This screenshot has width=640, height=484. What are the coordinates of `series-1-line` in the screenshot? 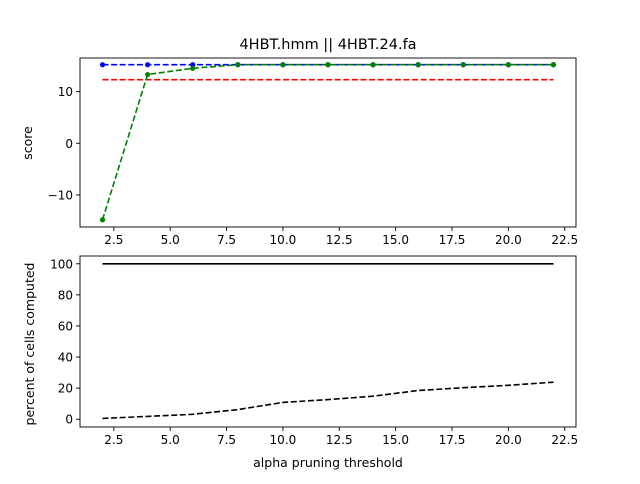 It's located at (328, 400).